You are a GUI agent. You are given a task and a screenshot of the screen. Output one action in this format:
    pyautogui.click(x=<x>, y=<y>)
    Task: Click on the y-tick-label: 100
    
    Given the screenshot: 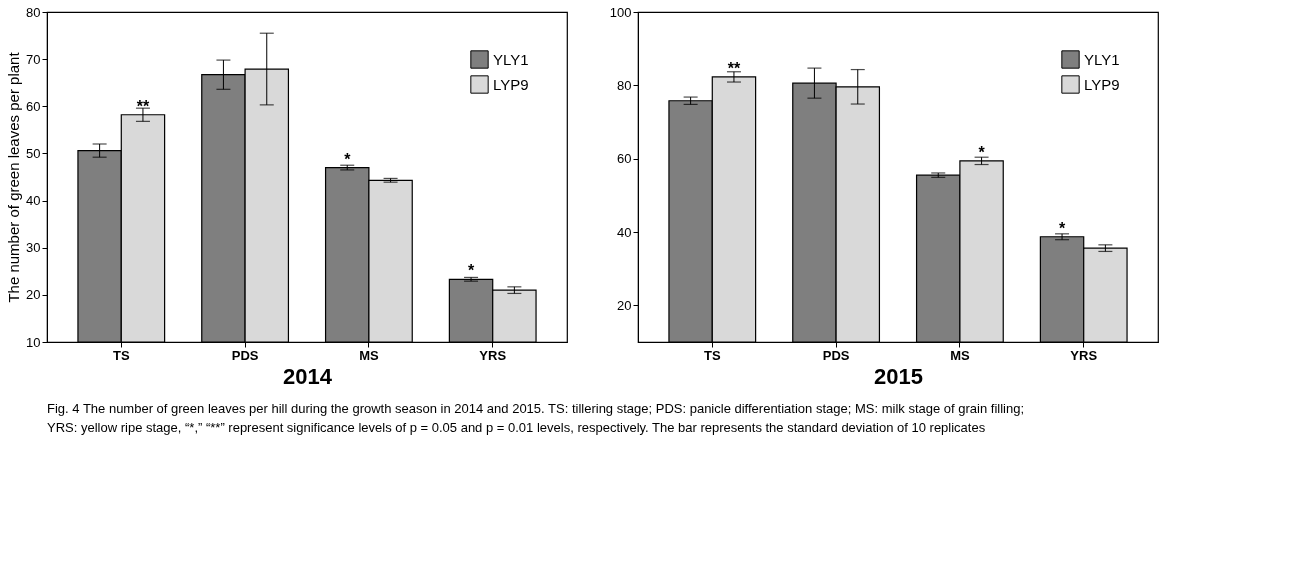 What is the action you would take?
    pyautogui.click(x=620, y=12)
    